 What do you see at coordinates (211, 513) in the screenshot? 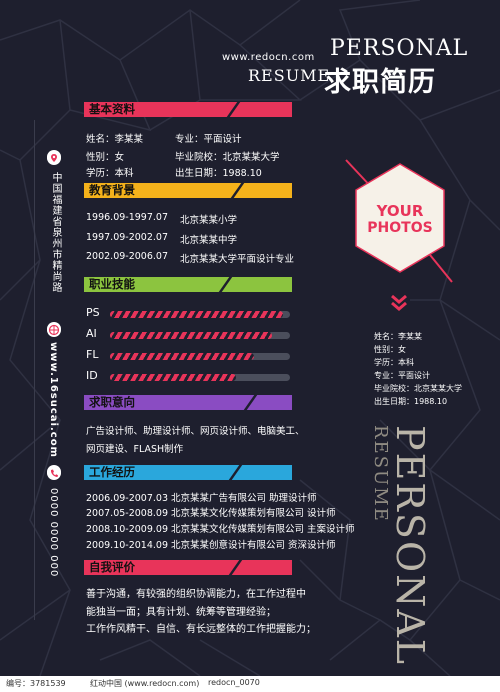
I see `experience-item-2: 2007.05-2008.09 北京某某文化传媒策划有限公司 设计师` at bounding box center [211, 513].